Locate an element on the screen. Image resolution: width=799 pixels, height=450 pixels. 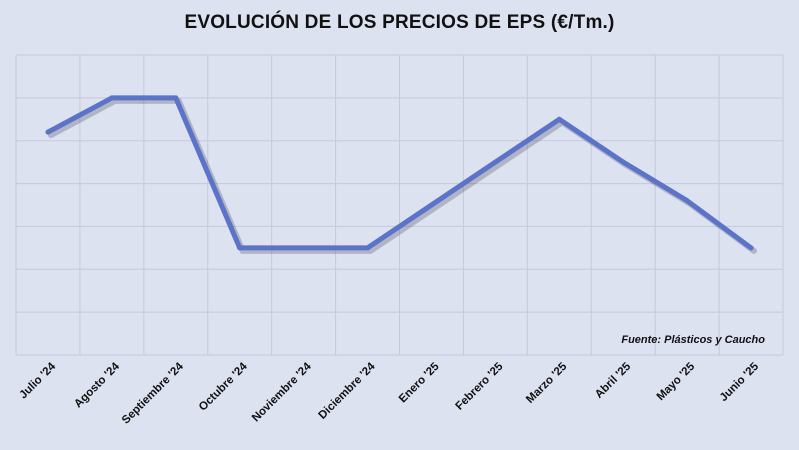
x-tick-label: Marzo '25 is located at coordinates (547, 383).